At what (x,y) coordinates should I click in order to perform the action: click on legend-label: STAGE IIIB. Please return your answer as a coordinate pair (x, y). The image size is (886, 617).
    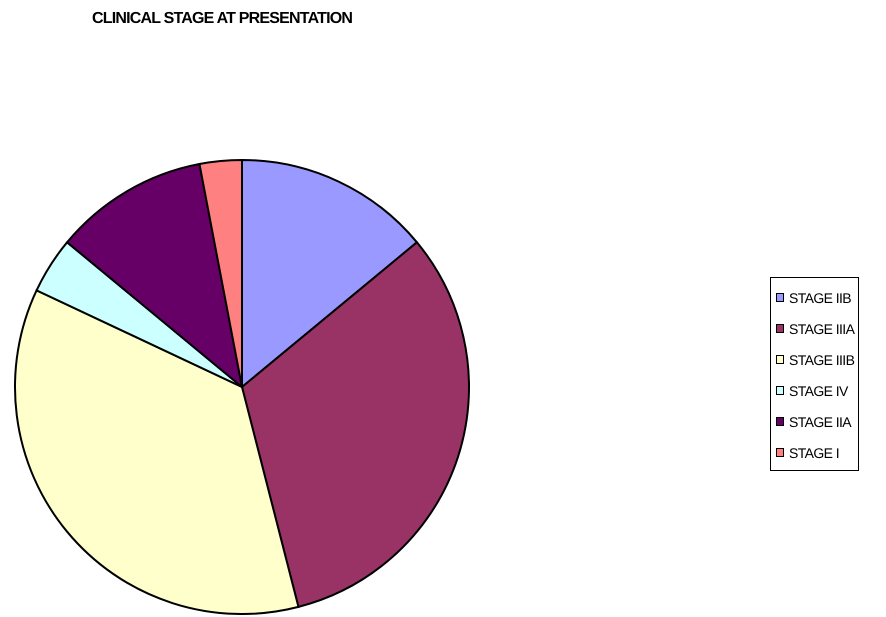
    Looking at the image, I should click on (821, 360).